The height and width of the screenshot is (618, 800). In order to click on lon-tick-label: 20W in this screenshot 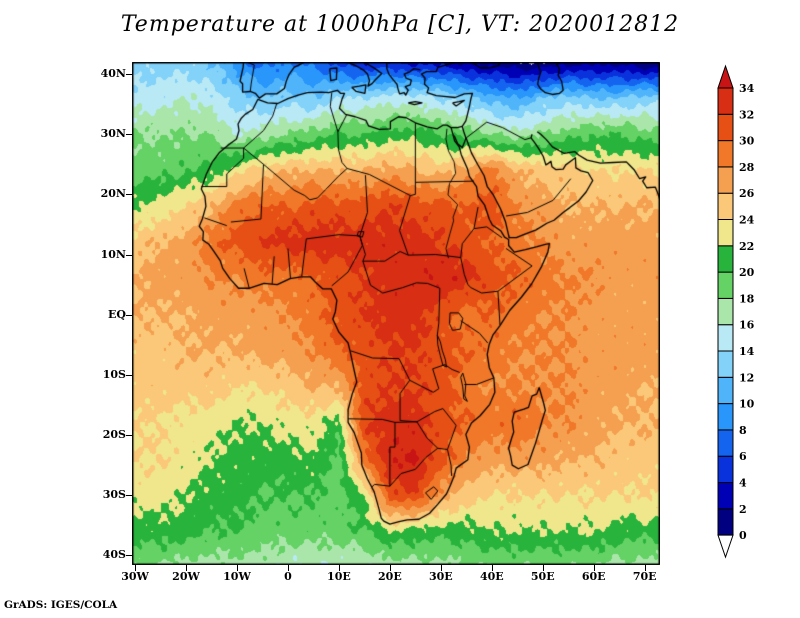, I will do `click(186, 576)`.